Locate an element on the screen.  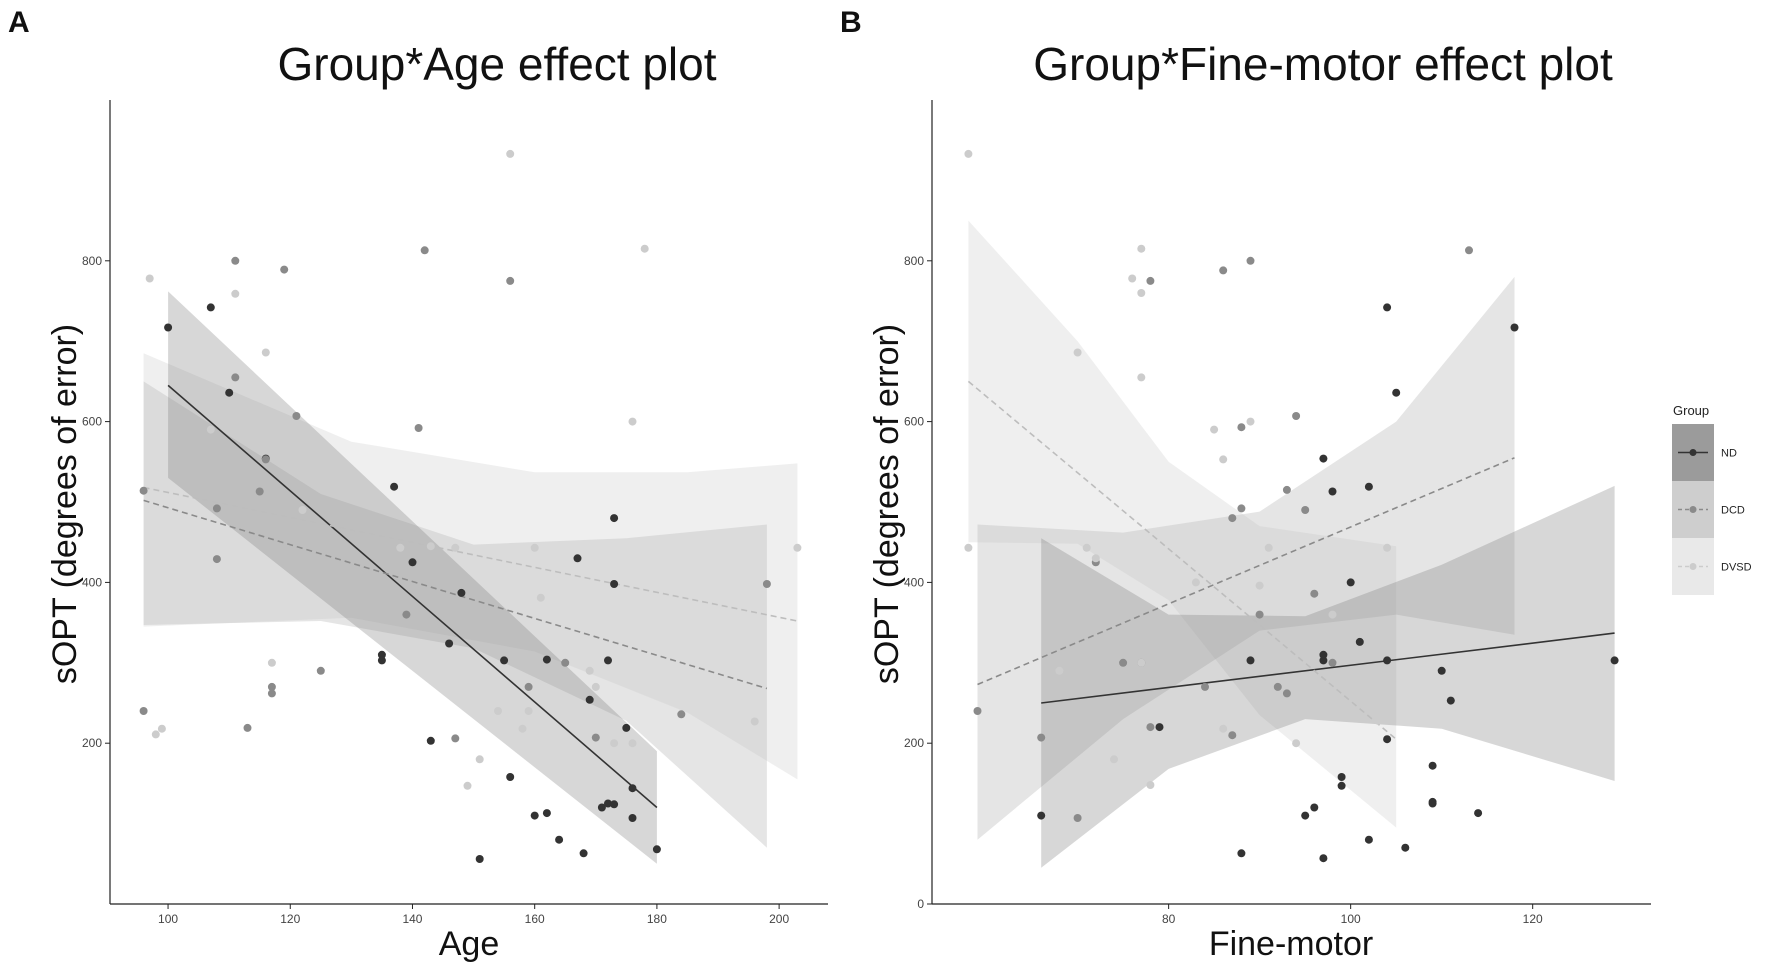
panel-b-x-axis-title: Fine-motor is located at coordinates (1291, 944).